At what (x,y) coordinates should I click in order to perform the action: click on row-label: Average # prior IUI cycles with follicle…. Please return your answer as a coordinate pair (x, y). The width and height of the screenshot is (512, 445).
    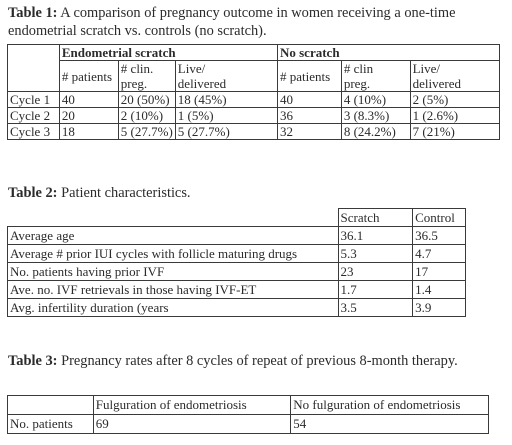
    Looking at the image, I should click on (173, 253).